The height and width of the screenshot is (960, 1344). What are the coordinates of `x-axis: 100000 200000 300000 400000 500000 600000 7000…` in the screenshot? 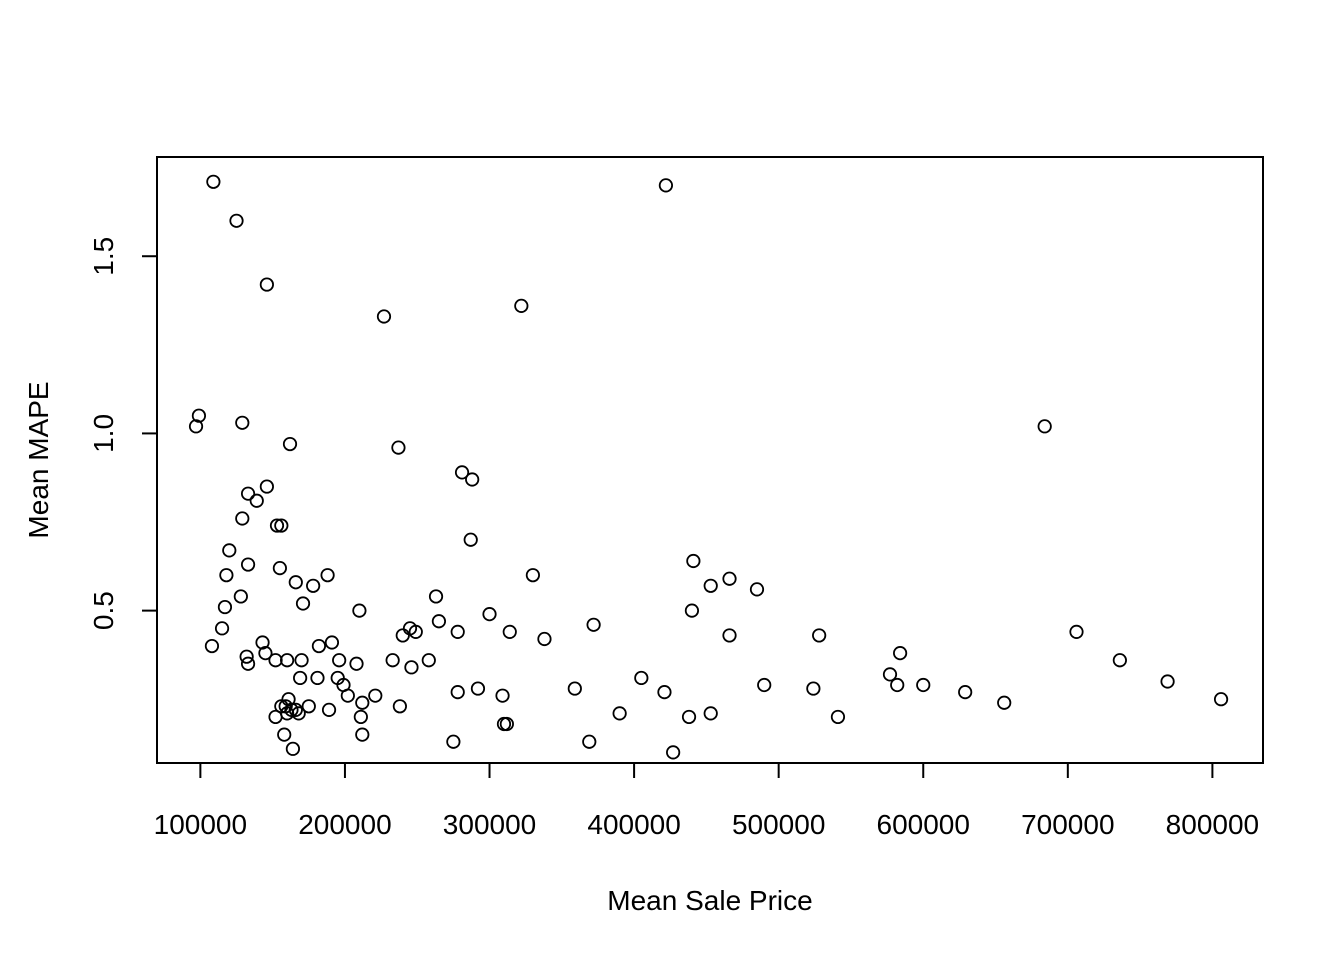 It's located at (706, 801).